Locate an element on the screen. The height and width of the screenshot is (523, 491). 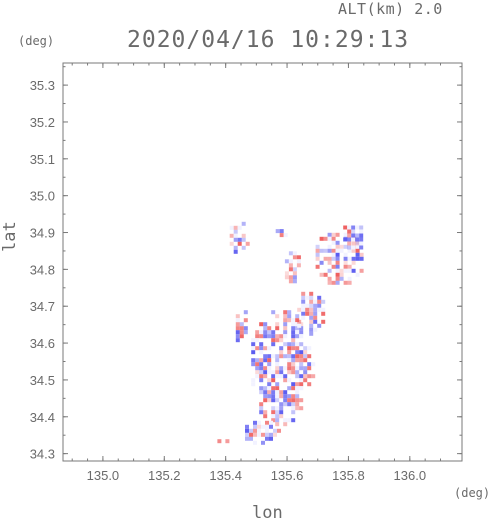
y-tick-label: 35.2 is located at coordinates (42, 122).